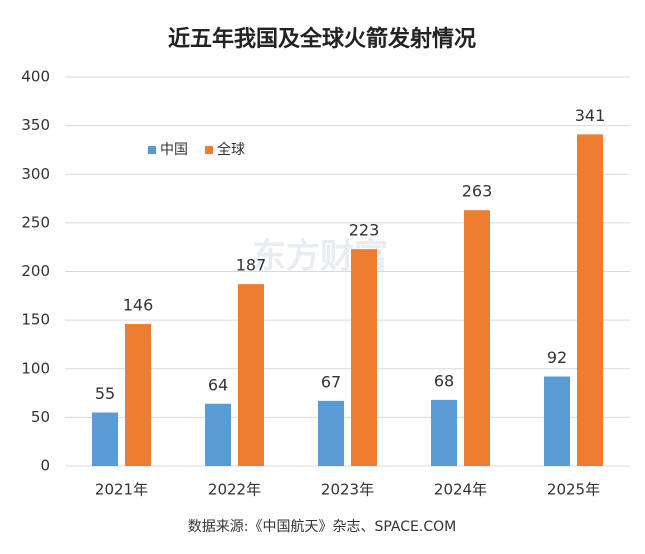 The image size is (645, 554). I want to click on y-tick-label: 400, so click(35, 77).